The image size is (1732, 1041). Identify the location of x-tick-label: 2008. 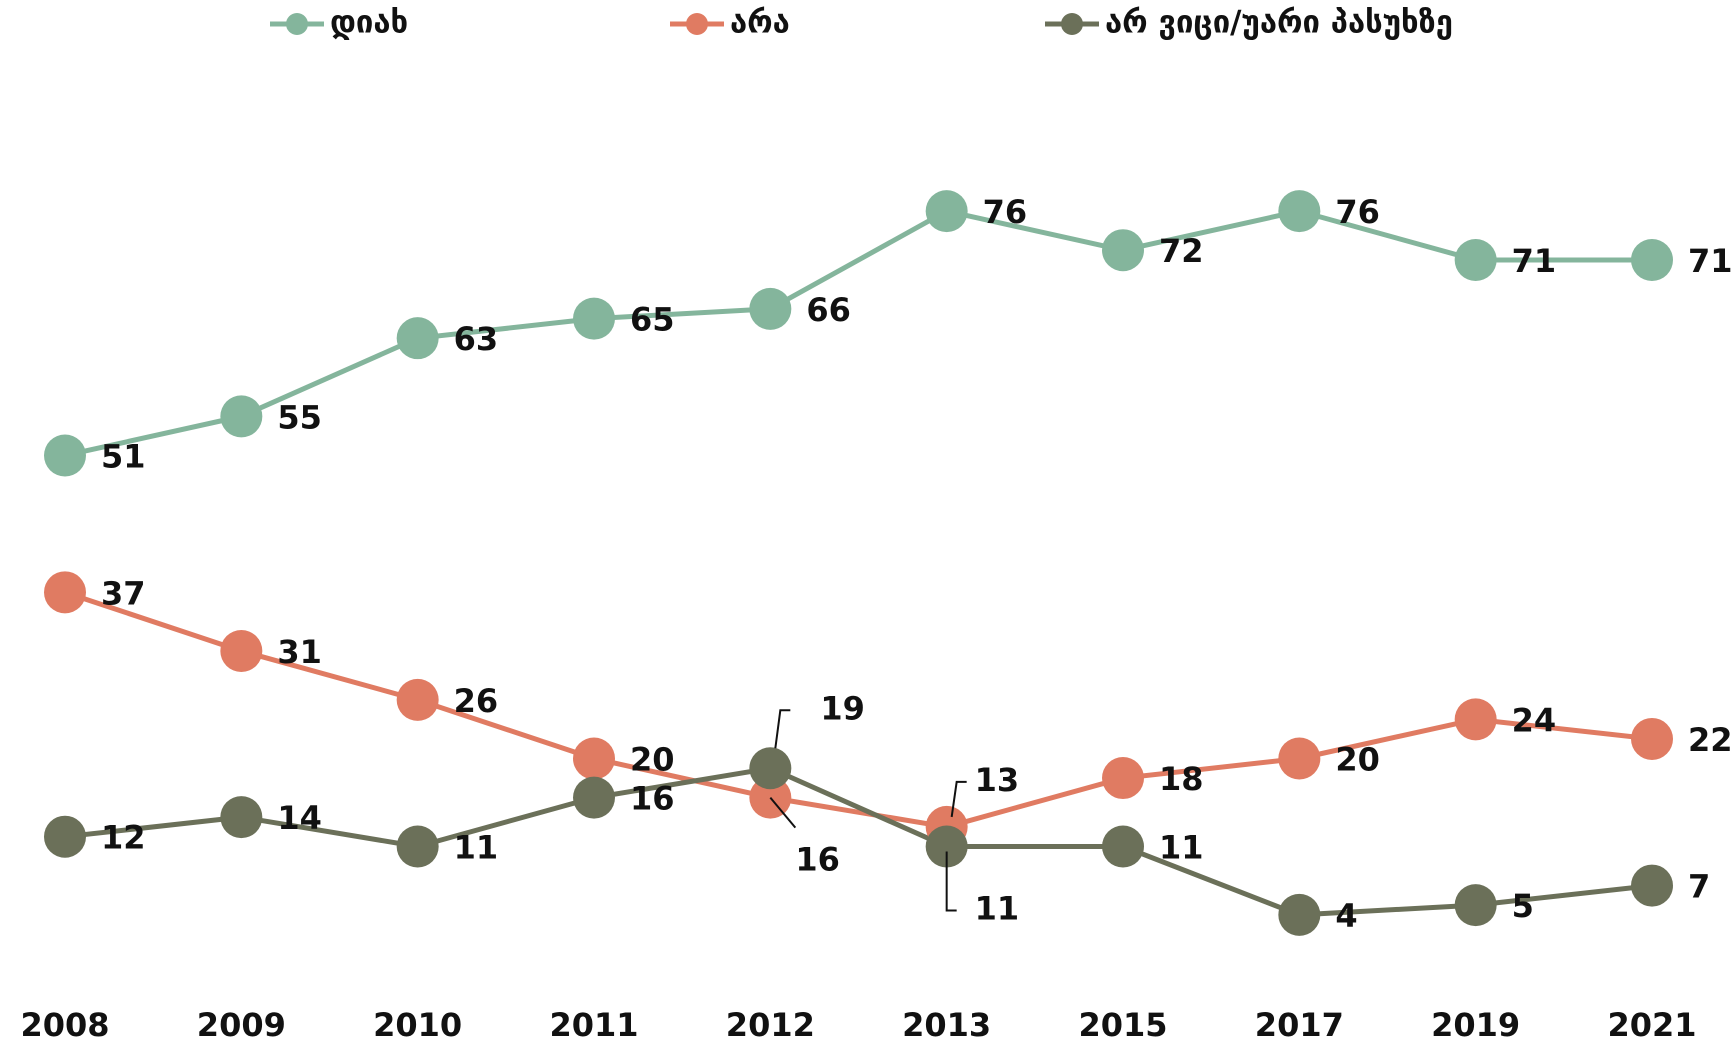
(64, 1023).